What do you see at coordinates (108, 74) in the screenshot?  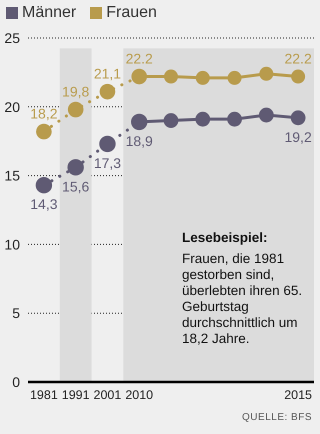 I see `data-label: 21,1` at bounding box center [108, 74].